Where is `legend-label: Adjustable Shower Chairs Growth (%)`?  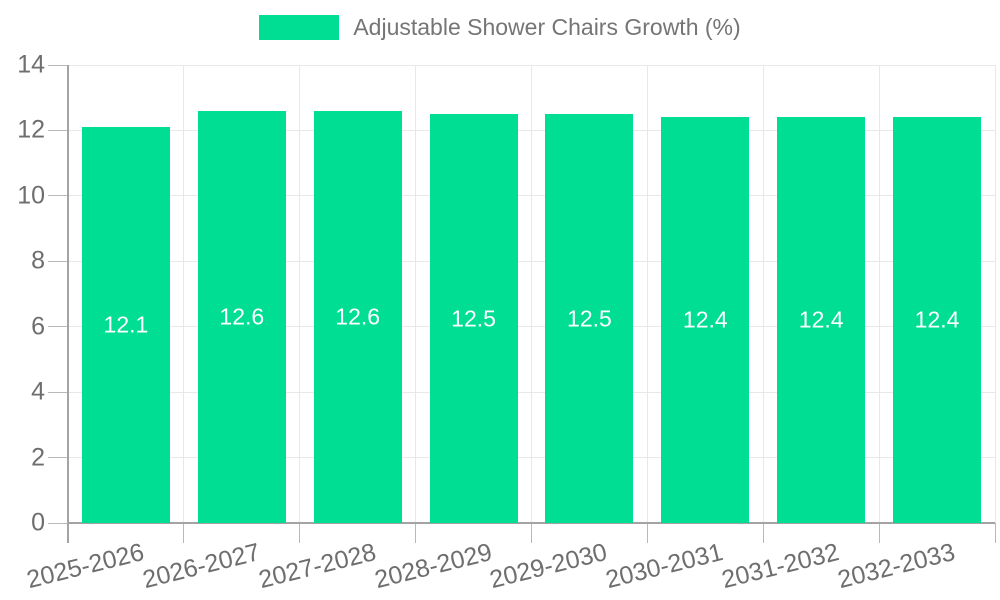
legend-label: Adjustable Shower Chairs Growth (%) is located at coordinates (547, 27).